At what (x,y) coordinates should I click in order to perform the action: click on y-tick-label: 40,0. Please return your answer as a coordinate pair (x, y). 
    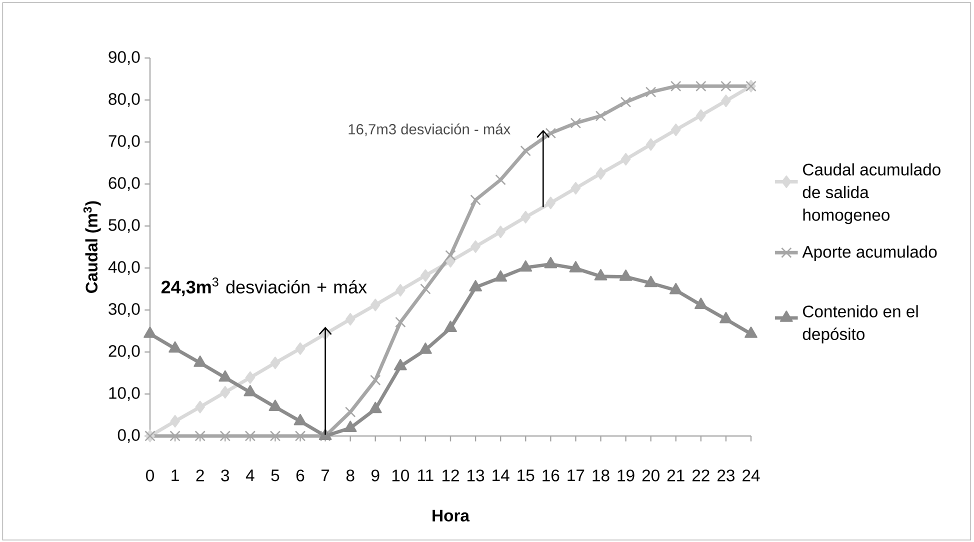
    Looking at the image, I should click on (124, 268).